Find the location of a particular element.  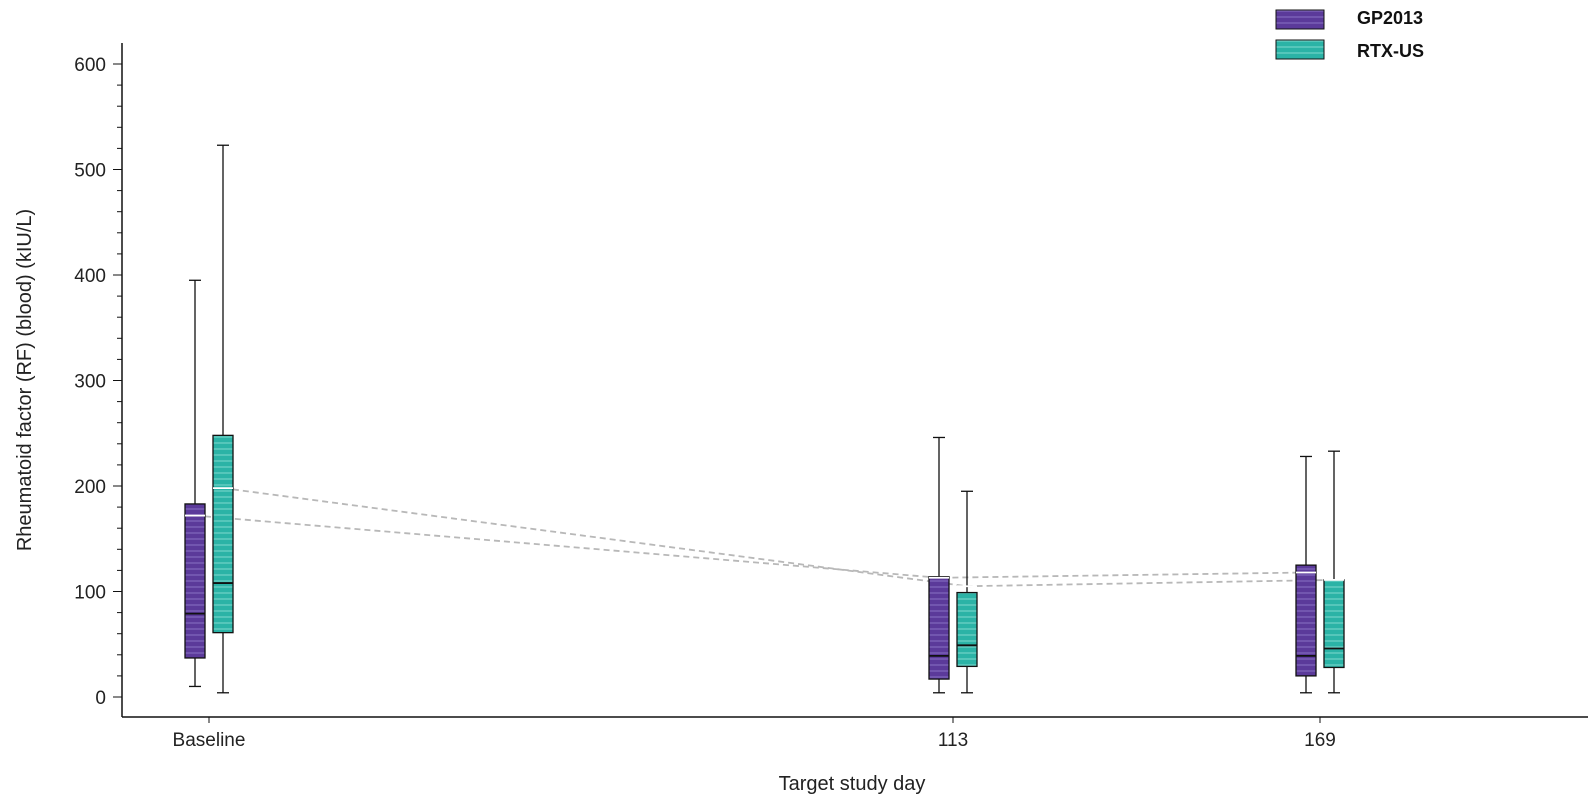

mean-connector-rtx-us is located at coordinates (778, 537).